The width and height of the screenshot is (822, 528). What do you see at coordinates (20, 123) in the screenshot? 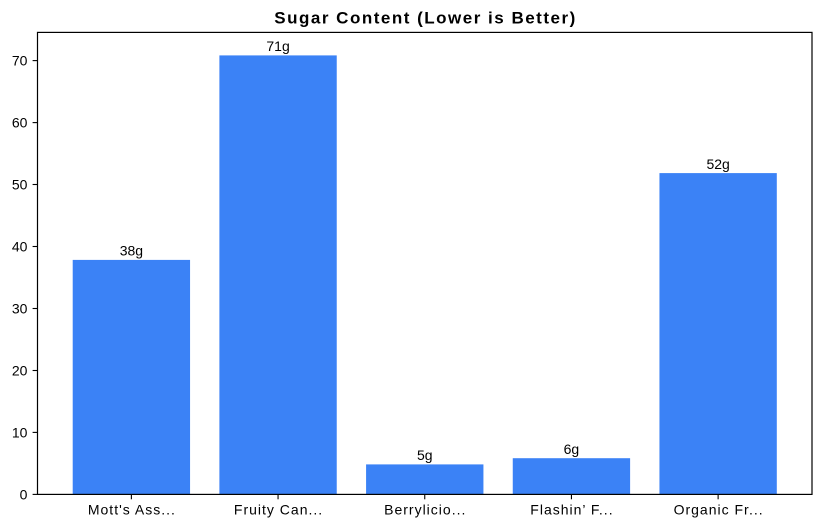
I see `svg-text: 60` at bounding box center [20, 123].